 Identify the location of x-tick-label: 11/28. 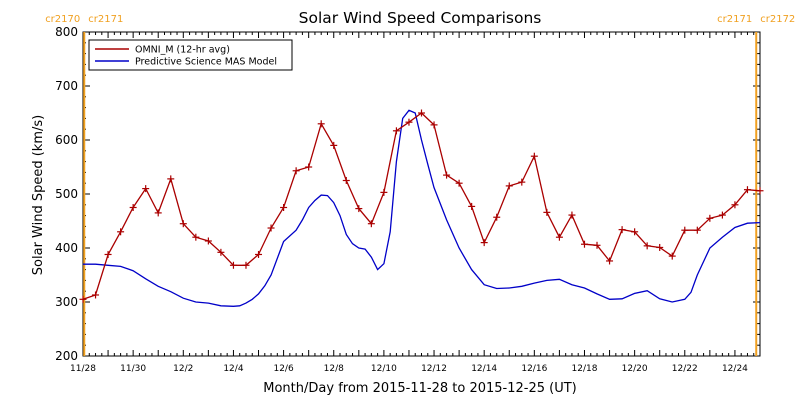
(83, 369).